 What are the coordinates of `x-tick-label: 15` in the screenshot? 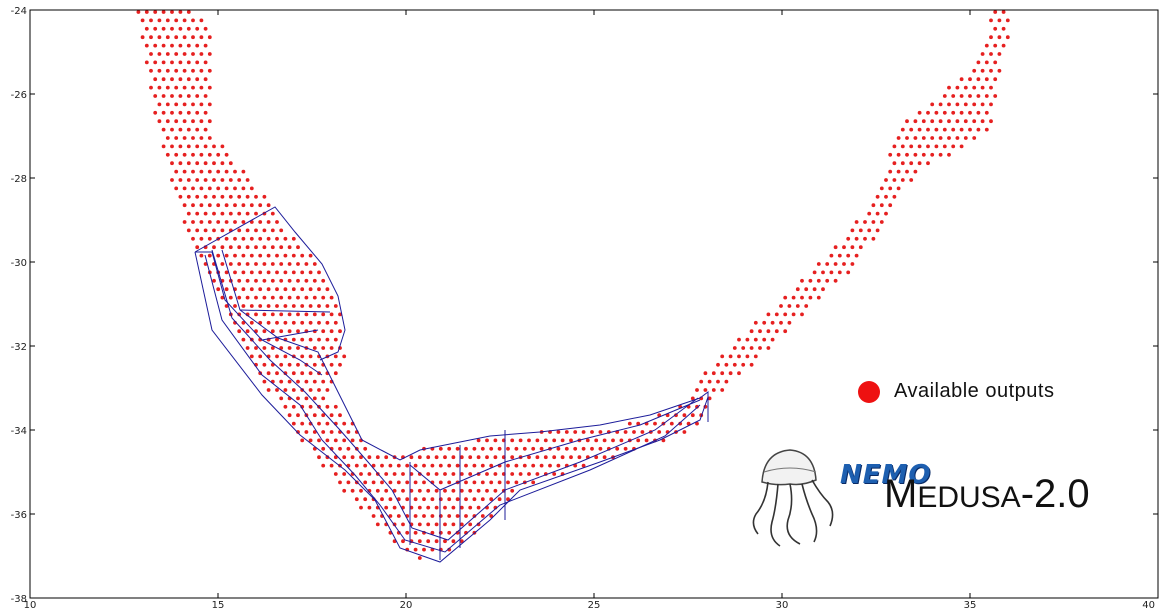 It's located at (218, 605).